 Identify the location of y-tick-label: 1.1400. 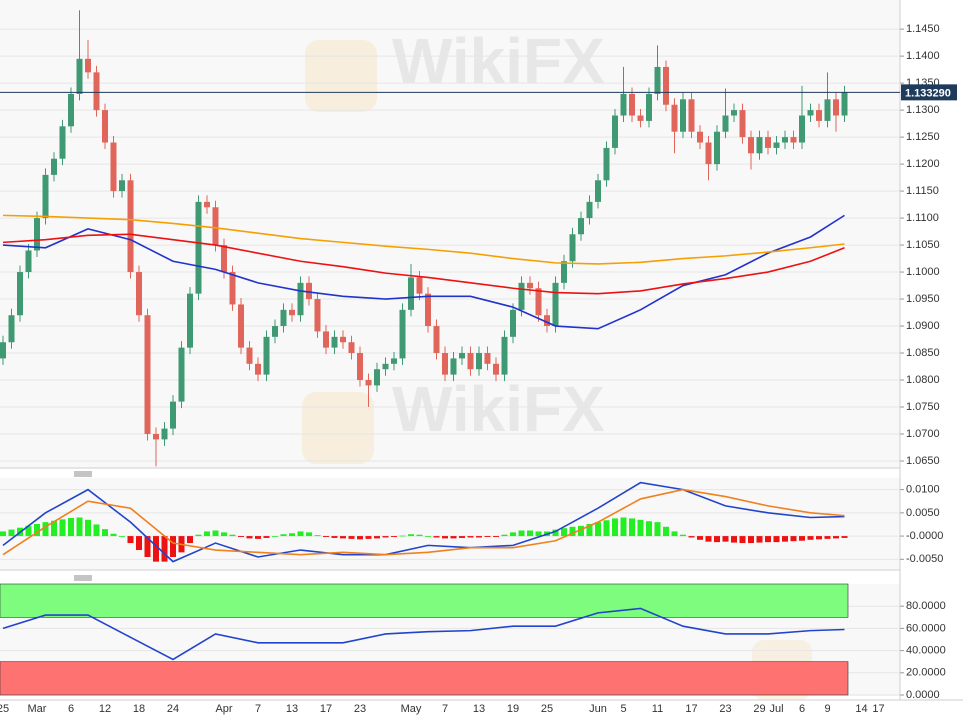
(923, 56).